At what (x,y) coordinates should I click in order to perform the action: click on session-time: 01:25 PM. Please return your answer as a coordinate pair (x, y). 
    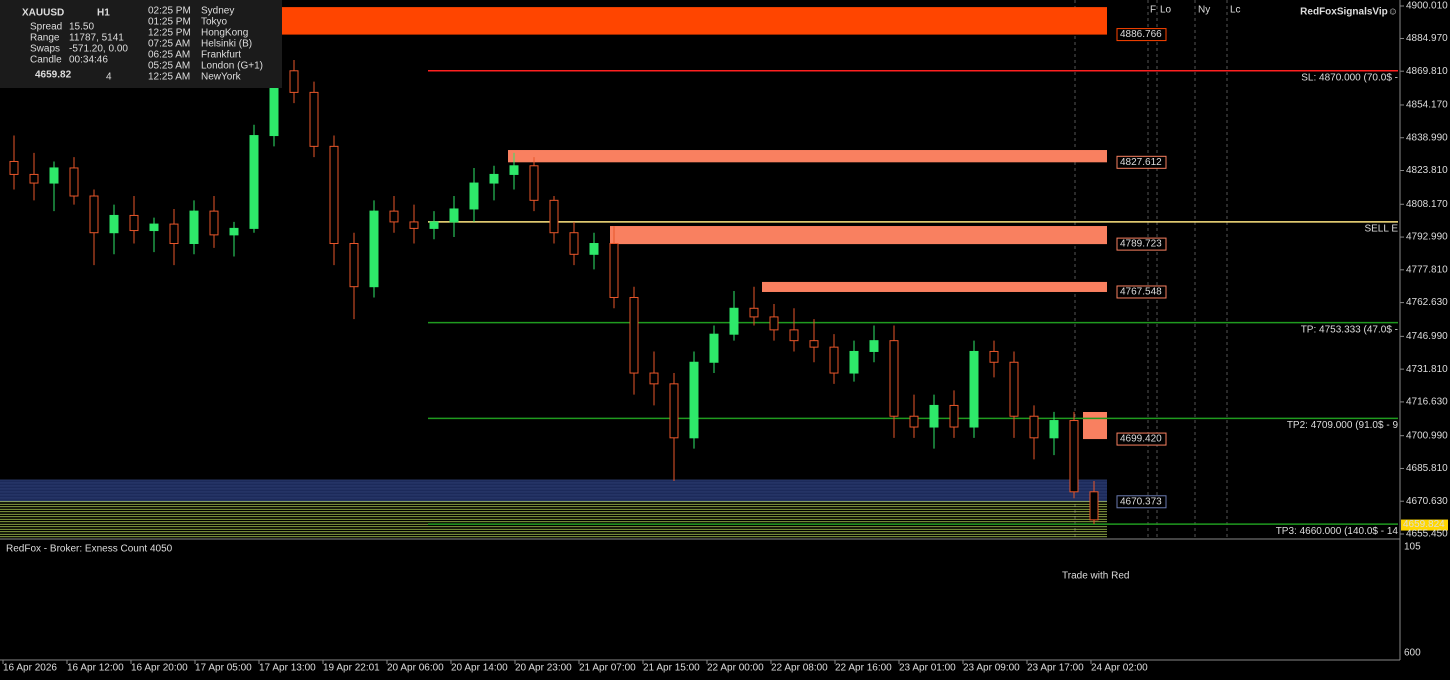
    Looking at the image, I should click on (169, 22).